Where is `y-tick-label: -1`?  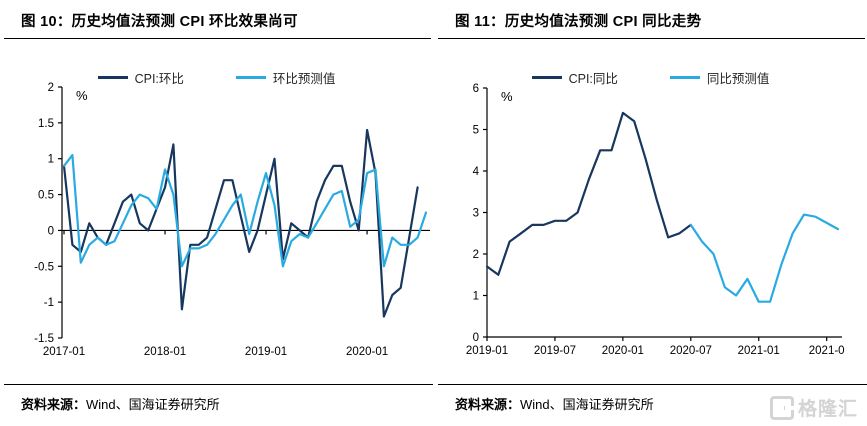 y-tick-label: -1 is located at coordinates (49, 303).